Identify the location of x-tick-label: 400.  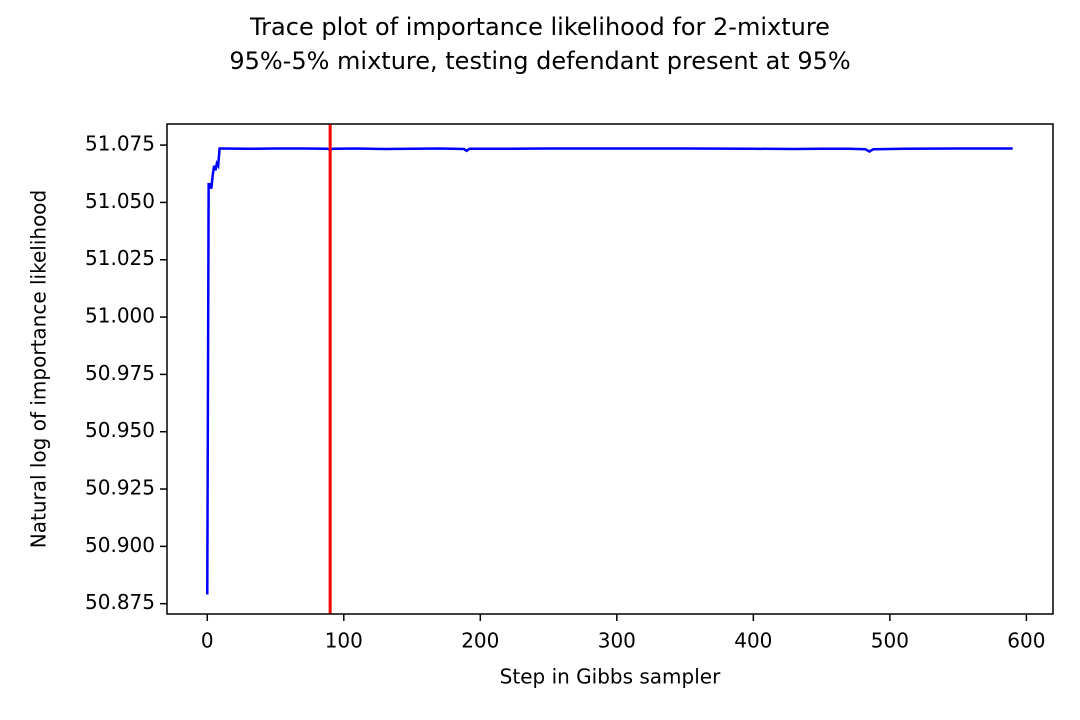
(753, 641).